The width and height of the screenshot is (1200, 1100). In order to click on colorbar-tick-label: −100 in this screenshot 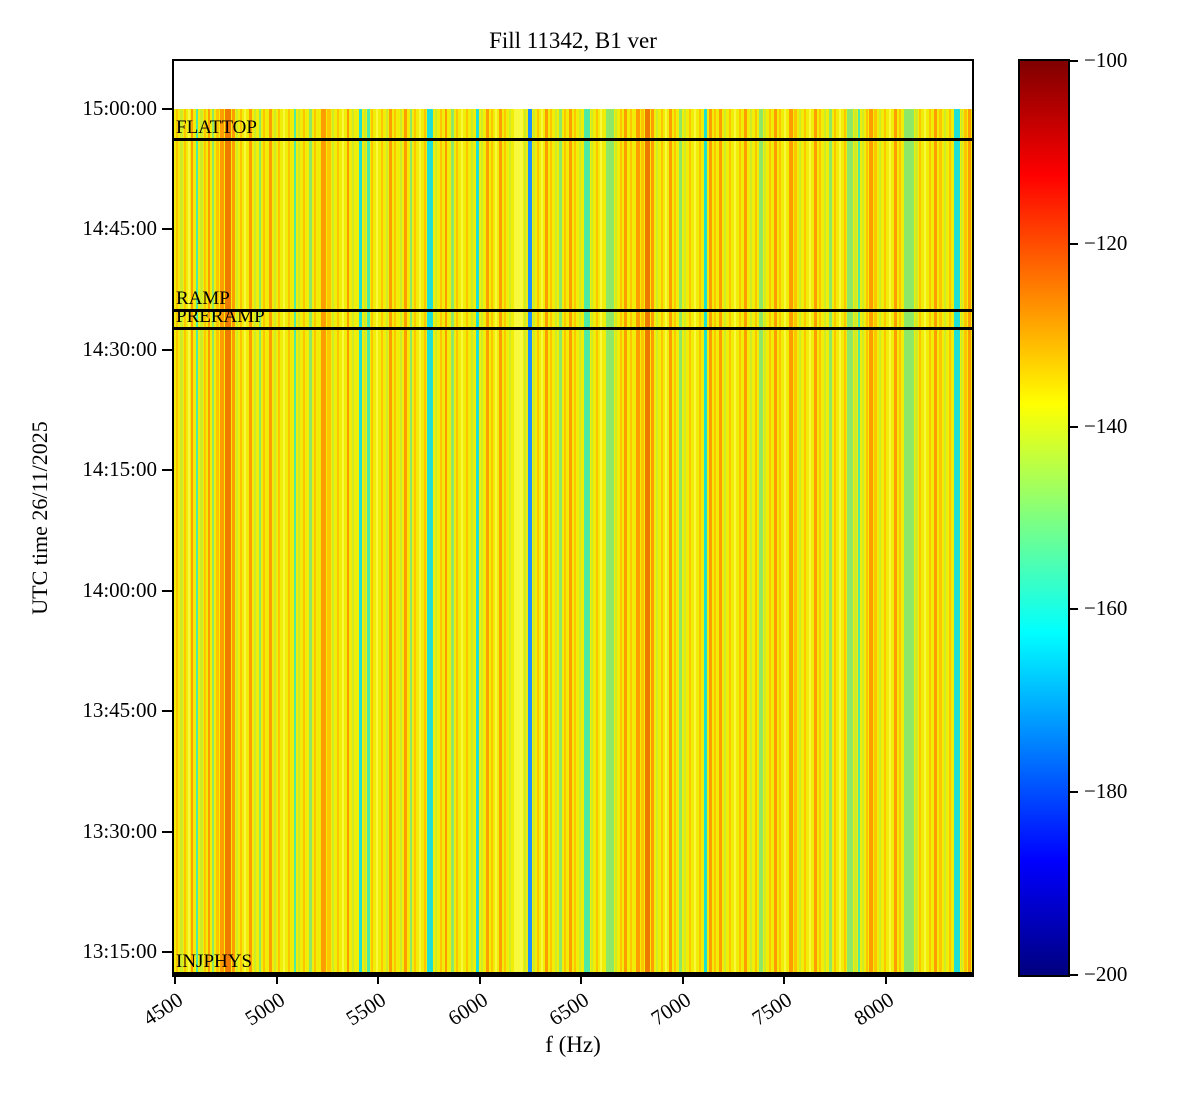, I will do `click(1106, 60)`.